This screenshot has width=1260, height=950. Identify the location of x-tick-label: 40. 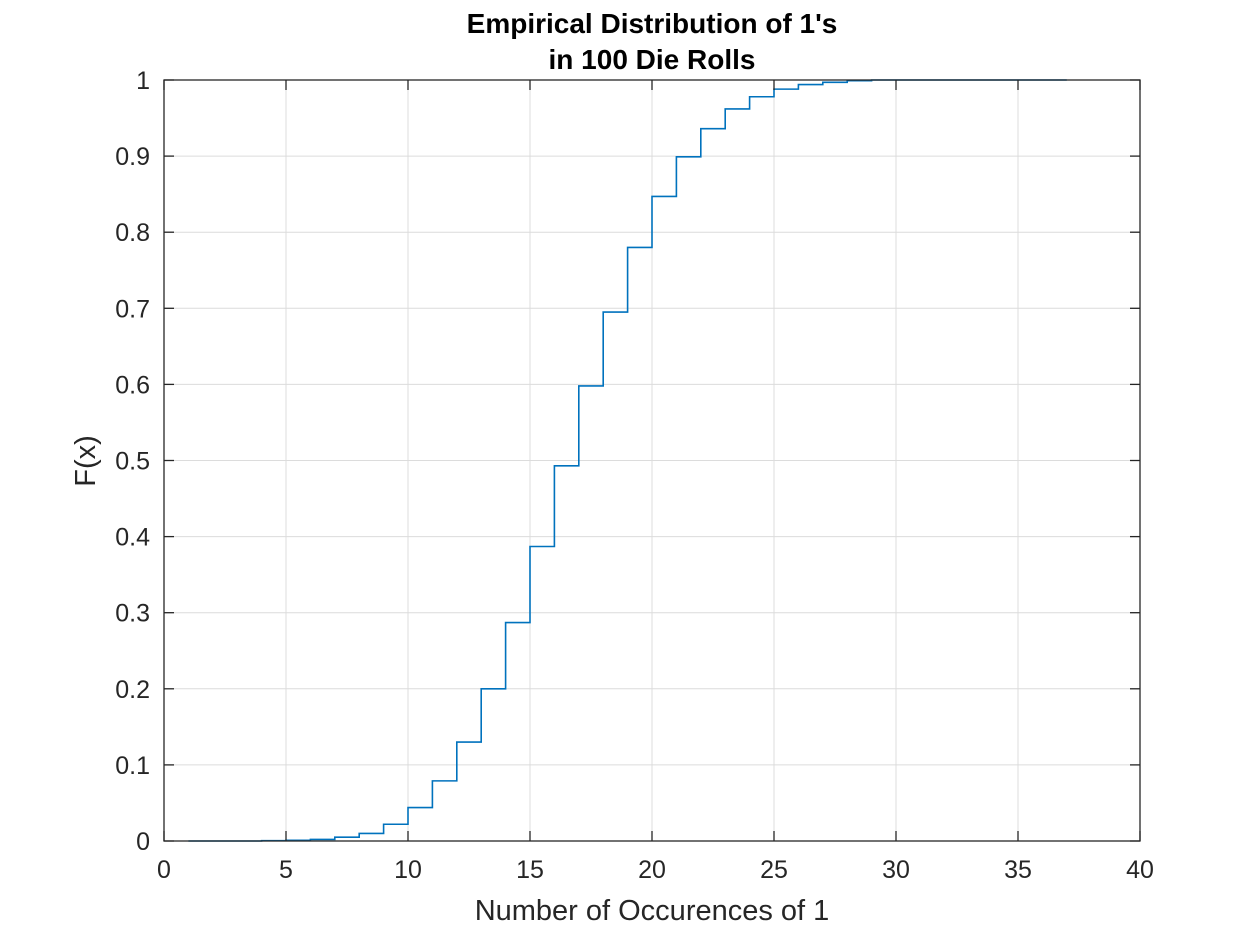
(1140, 870).